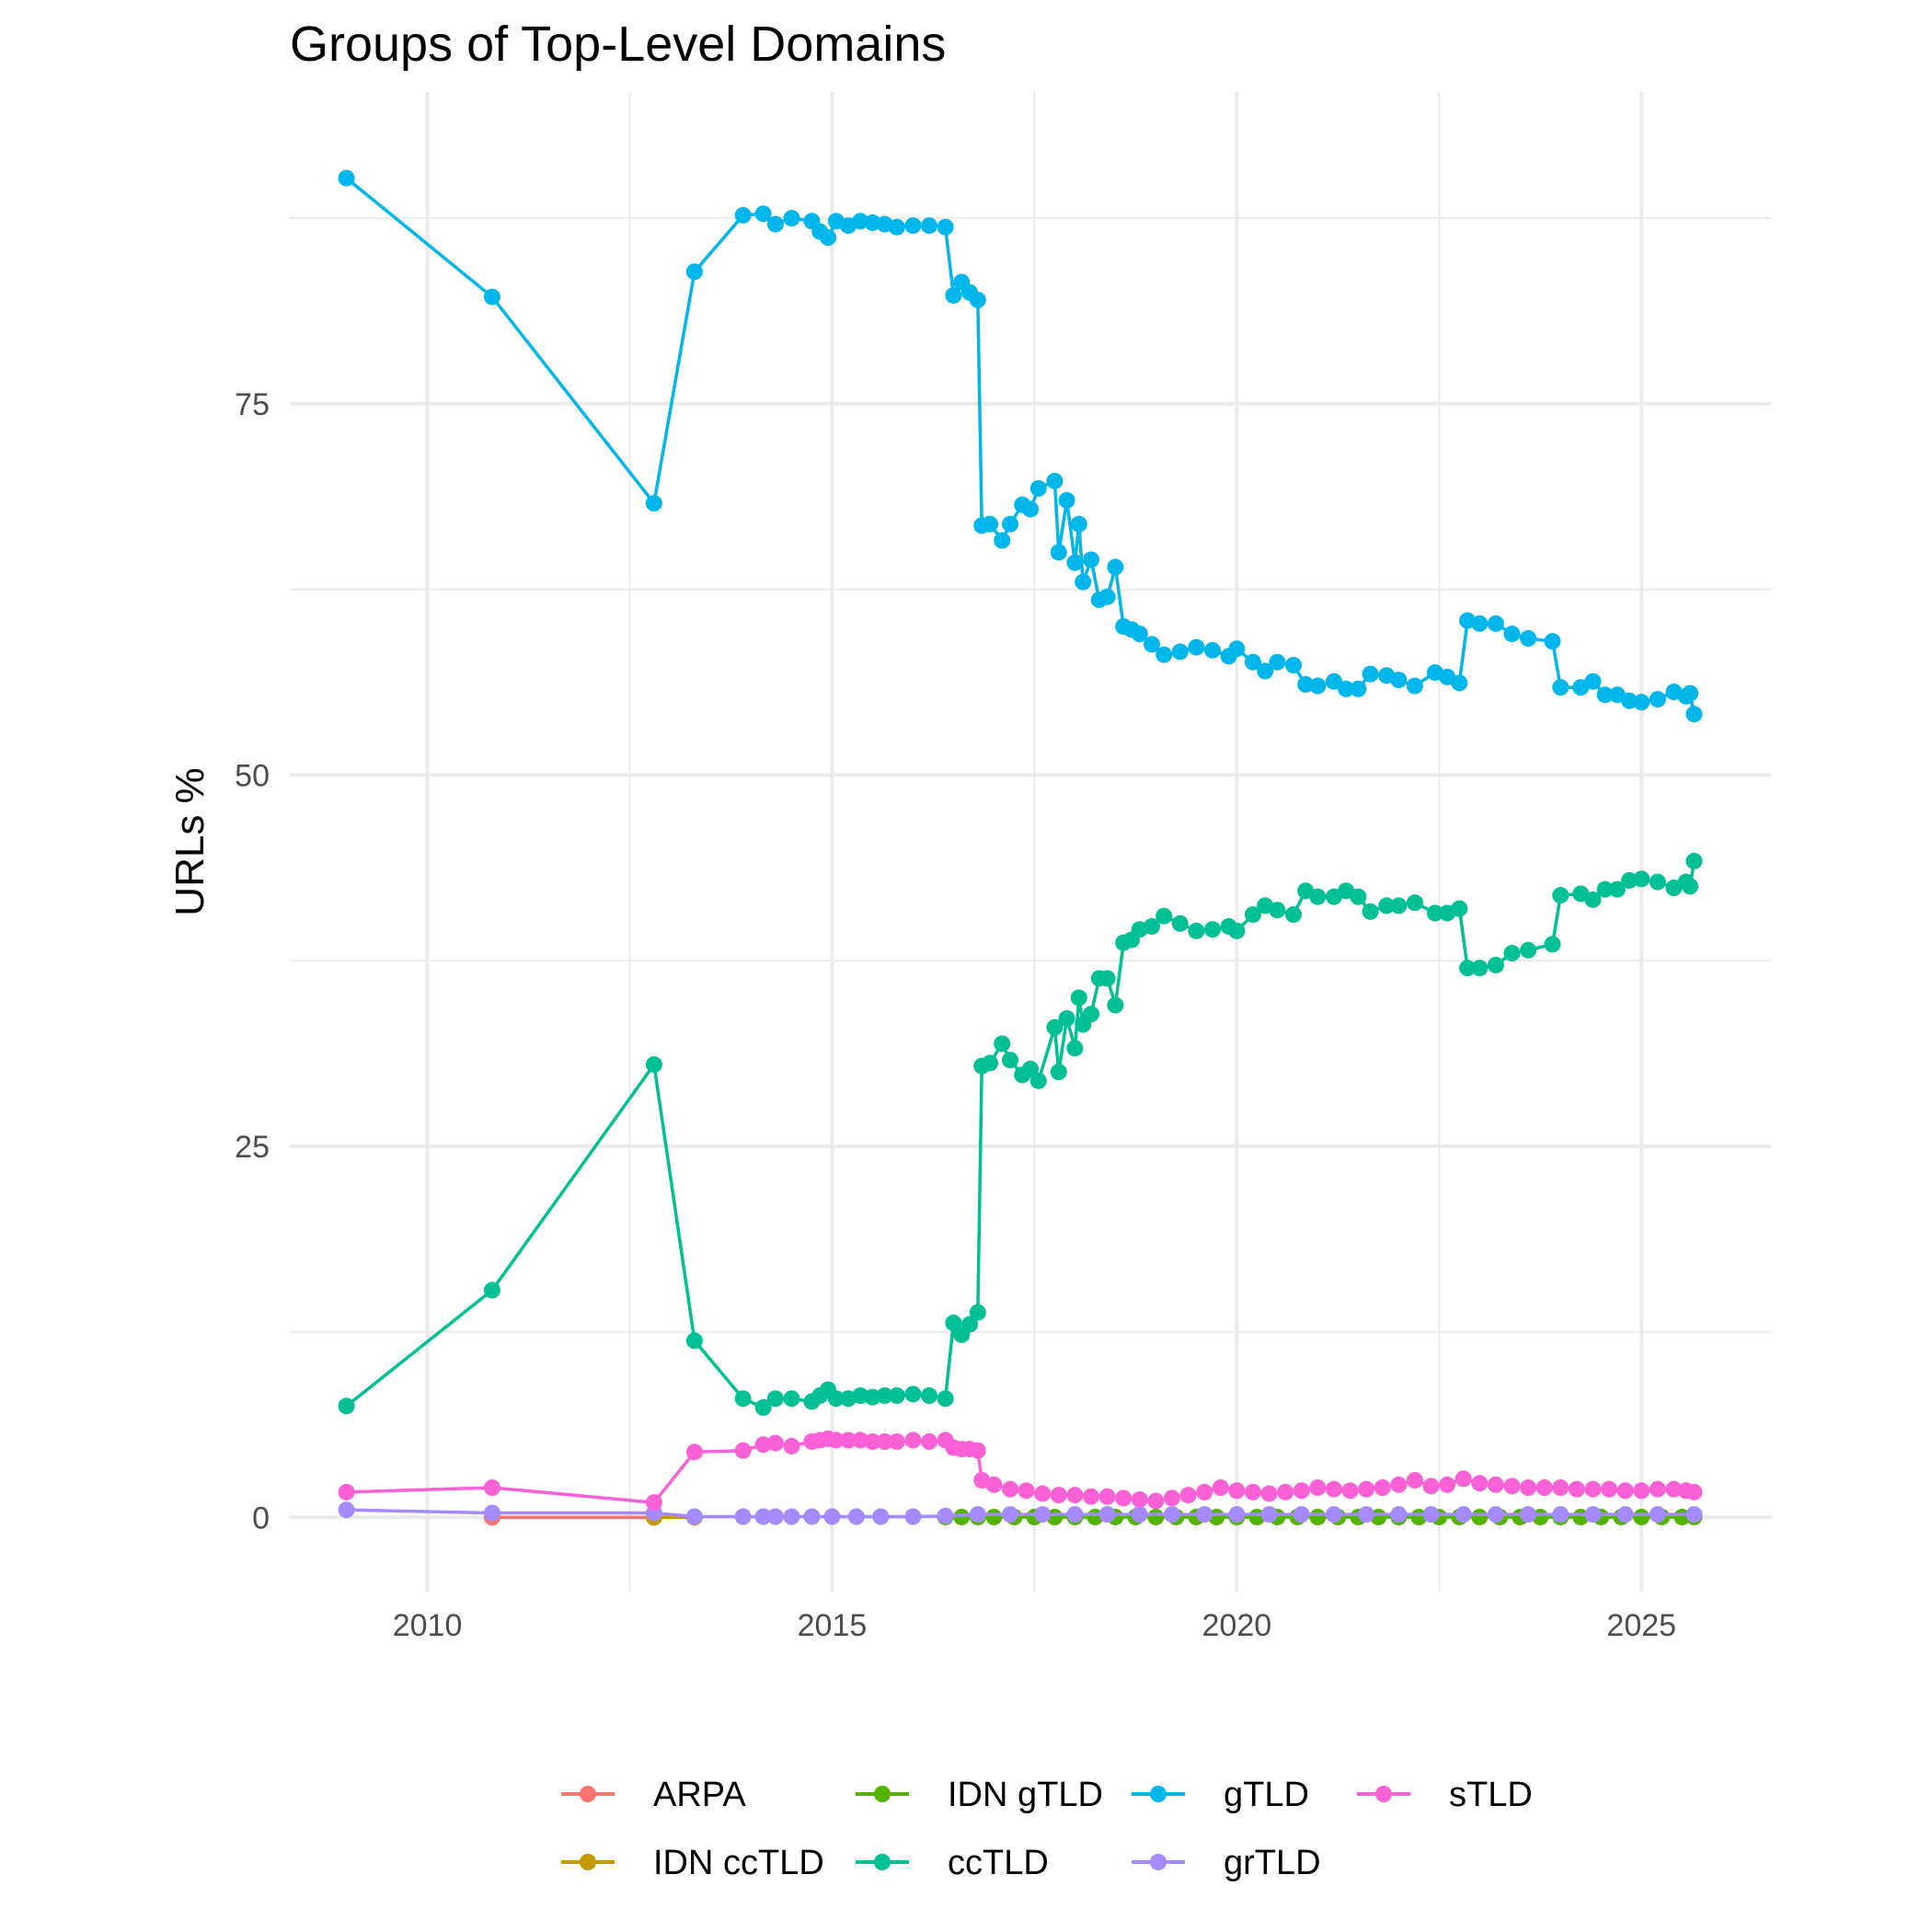  Describe the element at coordinates (1220, 1795) in the screenshot. I see `legend-item-gtld: gTLD` at that location.